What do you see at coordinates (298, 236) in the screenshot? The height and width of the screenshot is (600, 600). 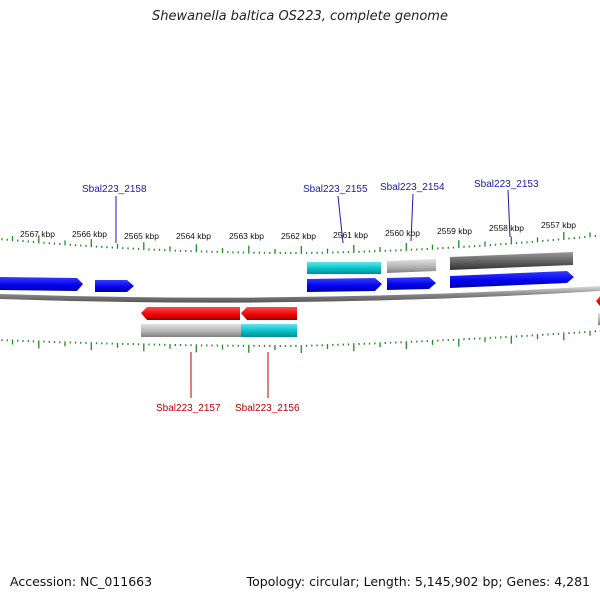 I see `scale-tick-label: 2562 kbp` at bounding box center [298, 236].